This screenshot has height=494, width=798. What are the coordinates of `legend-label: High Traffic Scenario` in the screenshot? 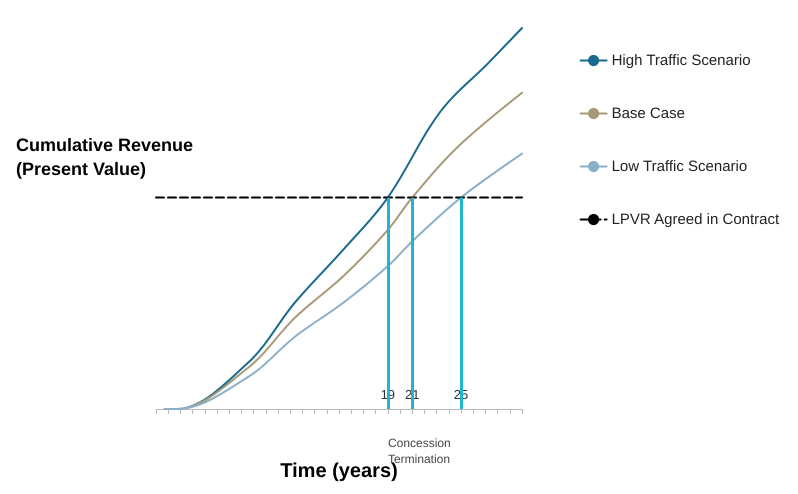 It's located at (681, 60).